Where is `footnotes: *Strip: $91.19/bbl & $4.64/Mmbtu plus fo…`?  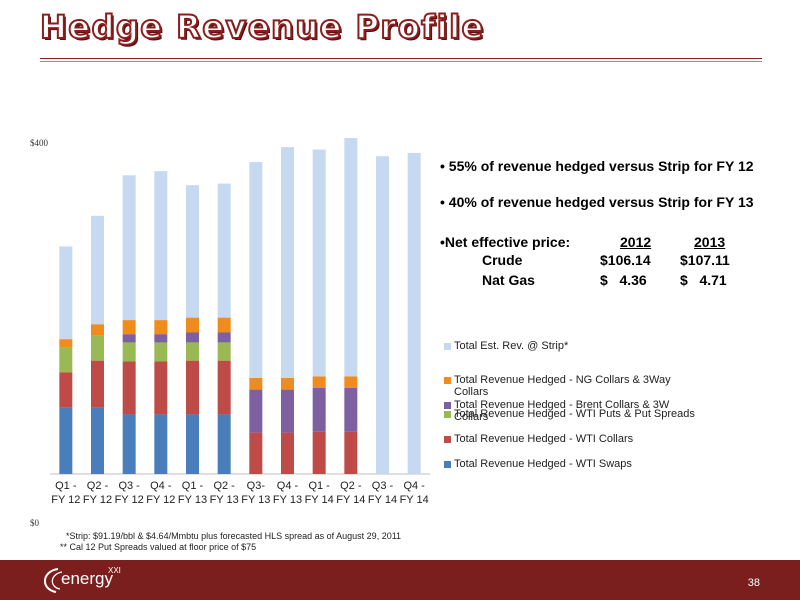
footnotes: *Strip: $91.19/bbl & $4.64/Mmbtu plus fo… is located at coordinates (230, 542).